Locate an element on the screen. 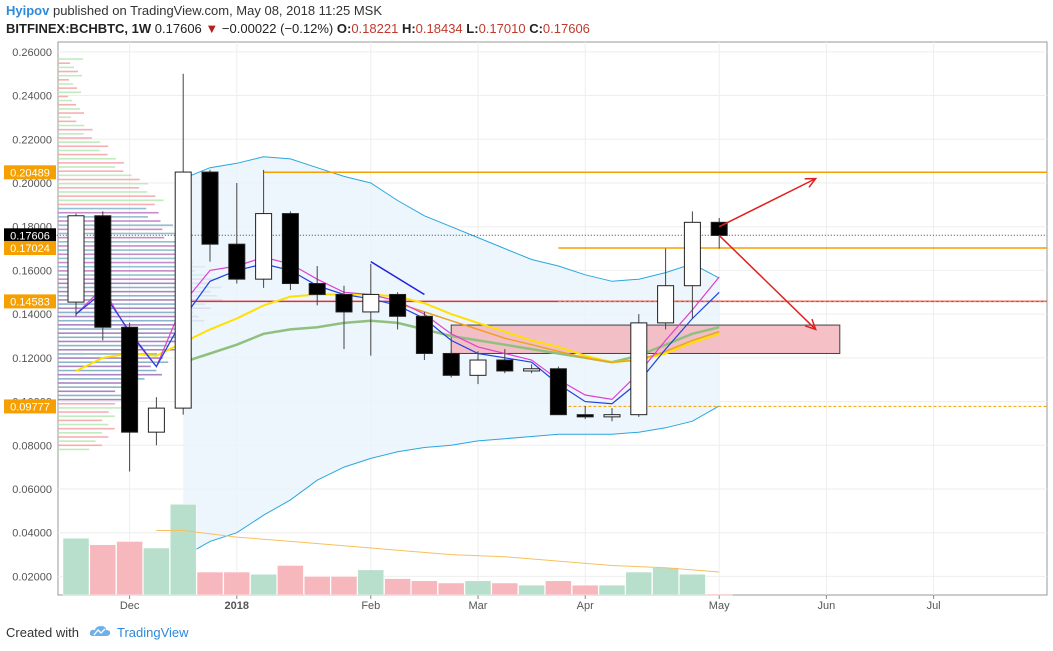  y-tick-label: 0.24000 is located at coordinates (32, 97).